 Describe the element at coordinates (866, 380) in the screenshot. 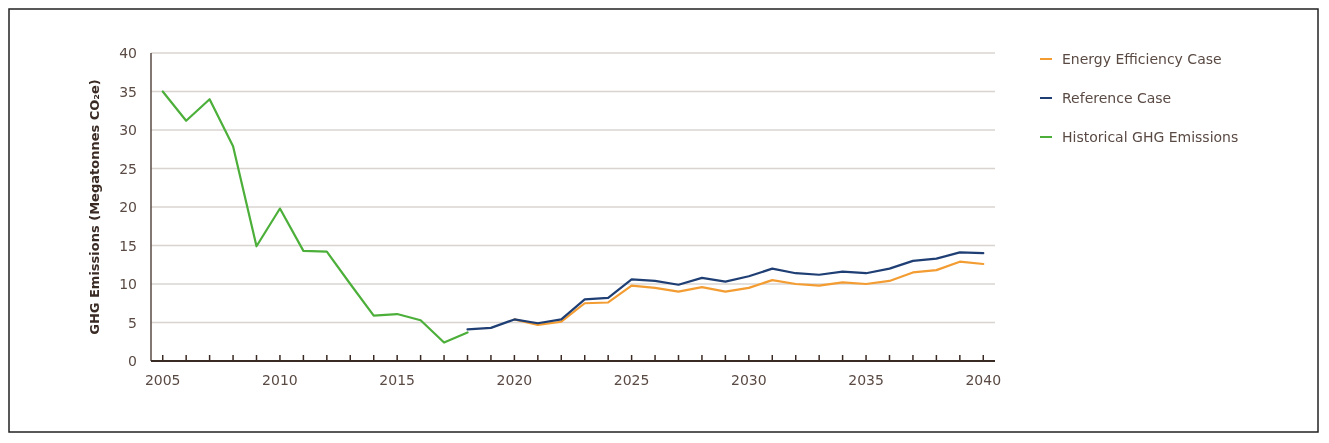

I see `x-tick-label: 2035` at that location.